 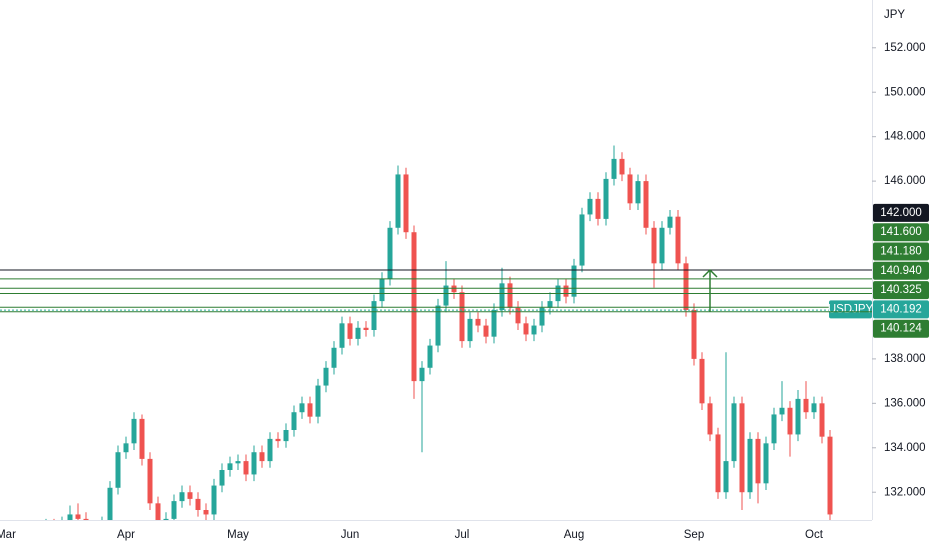 What do you see at coordinates (901, 232) in the screenshot?
I see `level-label: 141.600` at bounding box center [901, 232].